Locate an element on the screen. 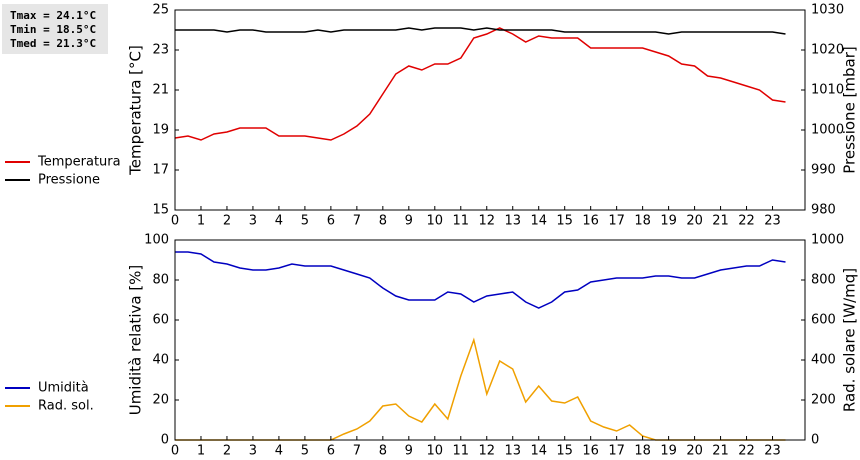  stats-box is located at coordinates (55, 29).